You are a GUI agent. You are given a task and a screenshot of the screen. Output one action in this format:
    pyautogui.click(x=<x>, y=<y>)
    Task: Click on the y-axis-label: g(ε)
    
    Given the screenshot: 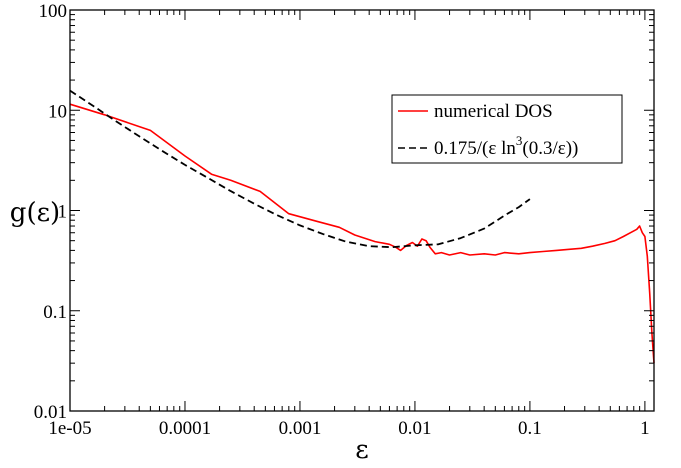 What is the action you would take?
    pyautogui.click(x=35, y=213)
    